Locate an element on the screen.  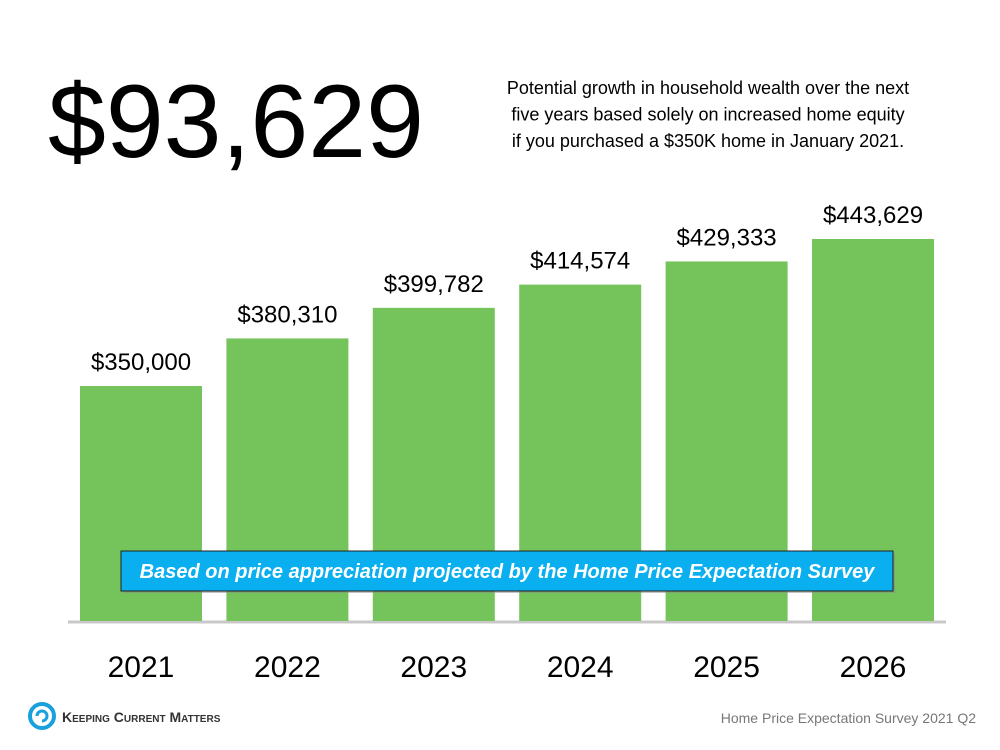
value-label: $350,000 is located at coordinates (141, 362).